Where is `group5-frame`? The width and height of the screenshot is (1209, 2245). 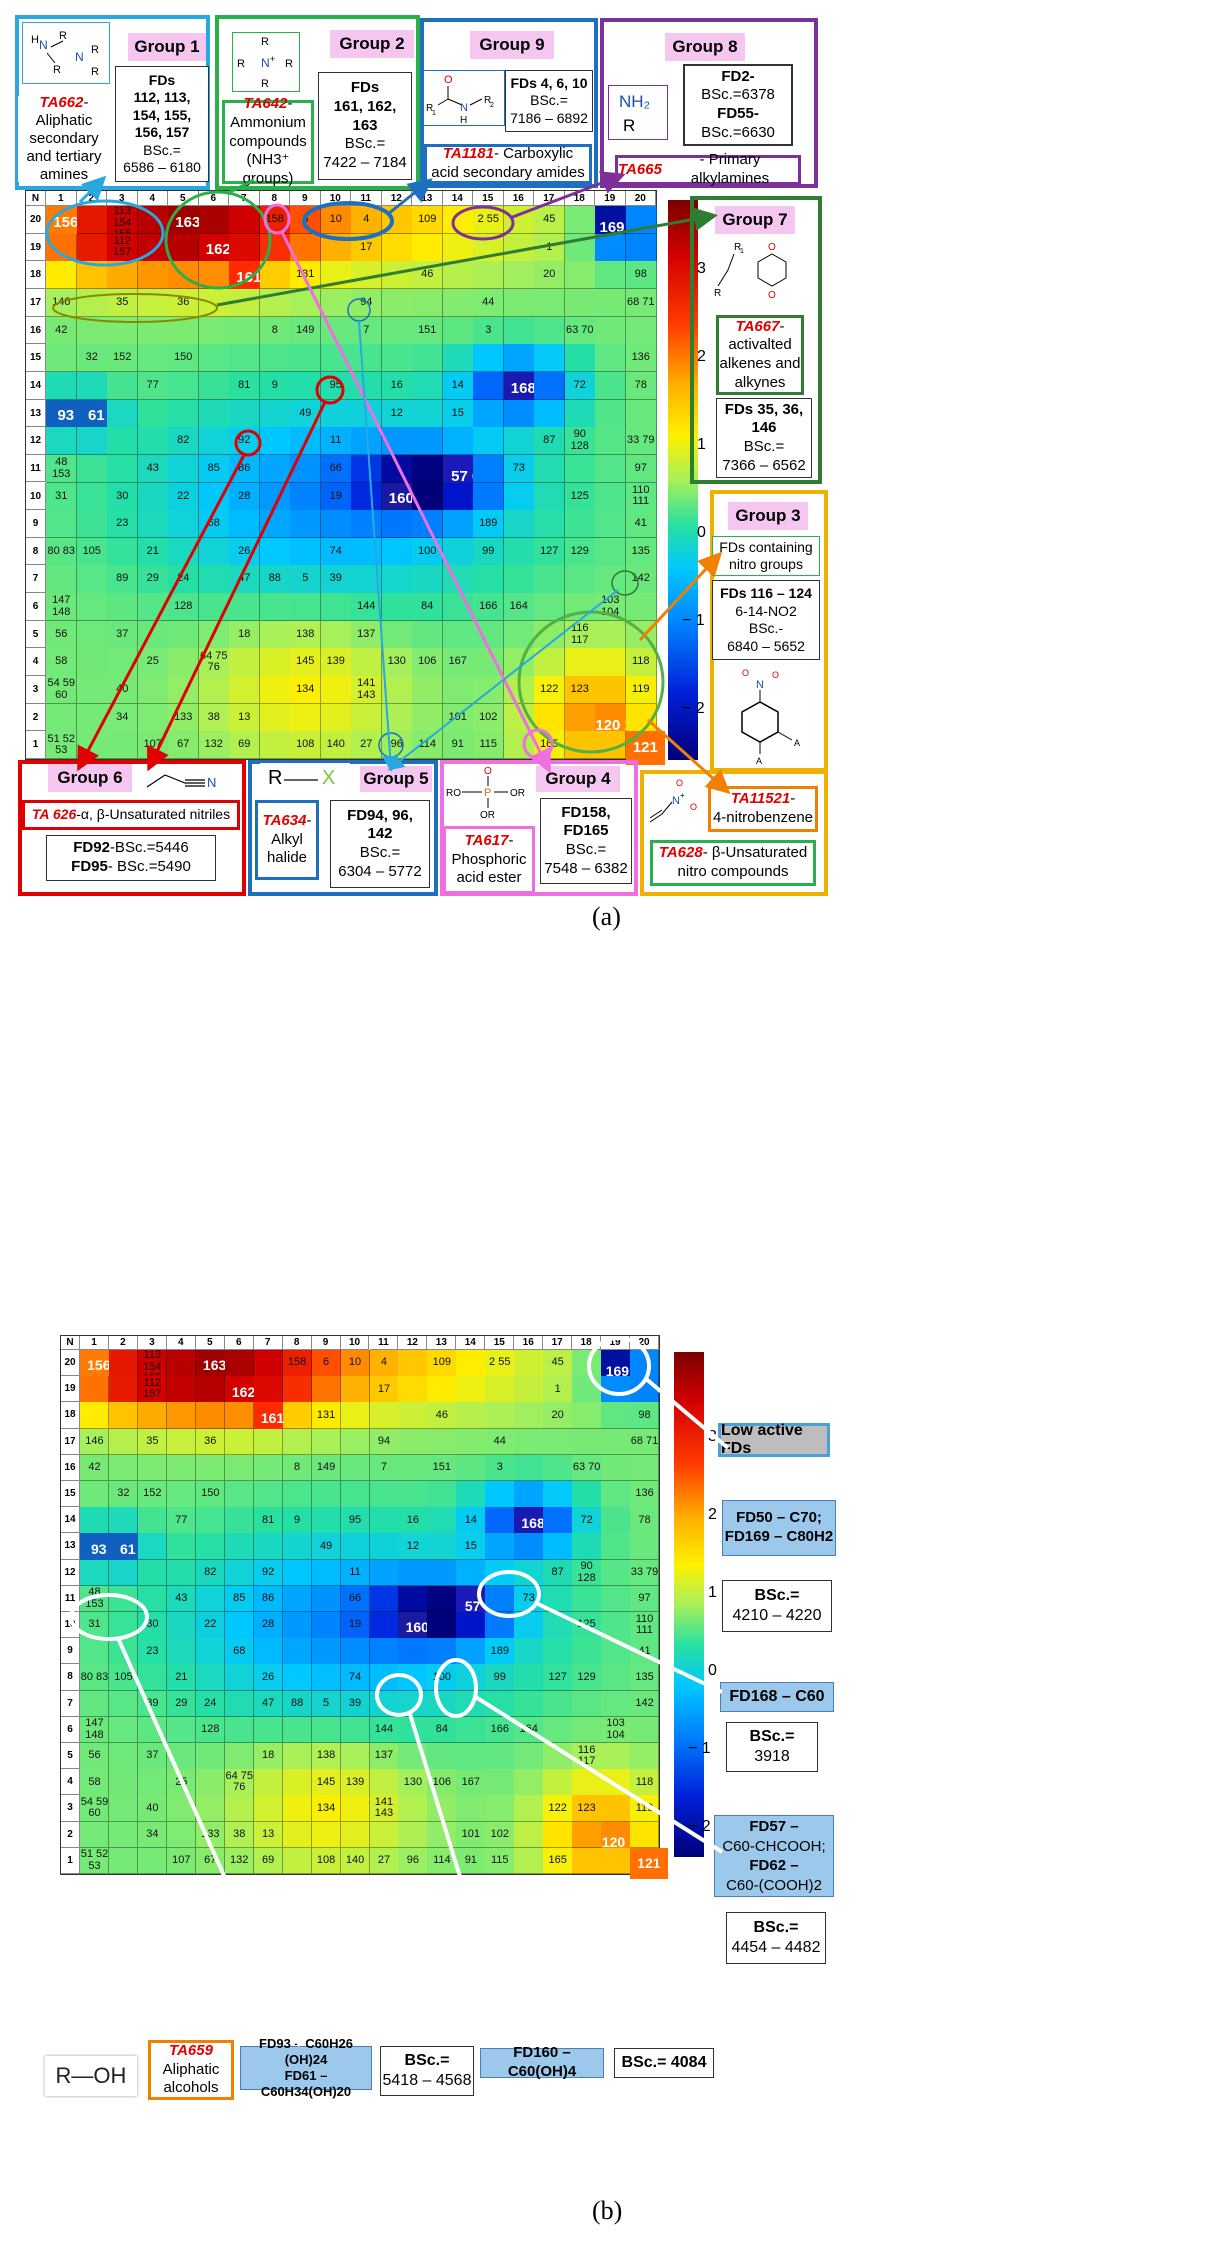 group5-frame is located at coordinates (343, 828).